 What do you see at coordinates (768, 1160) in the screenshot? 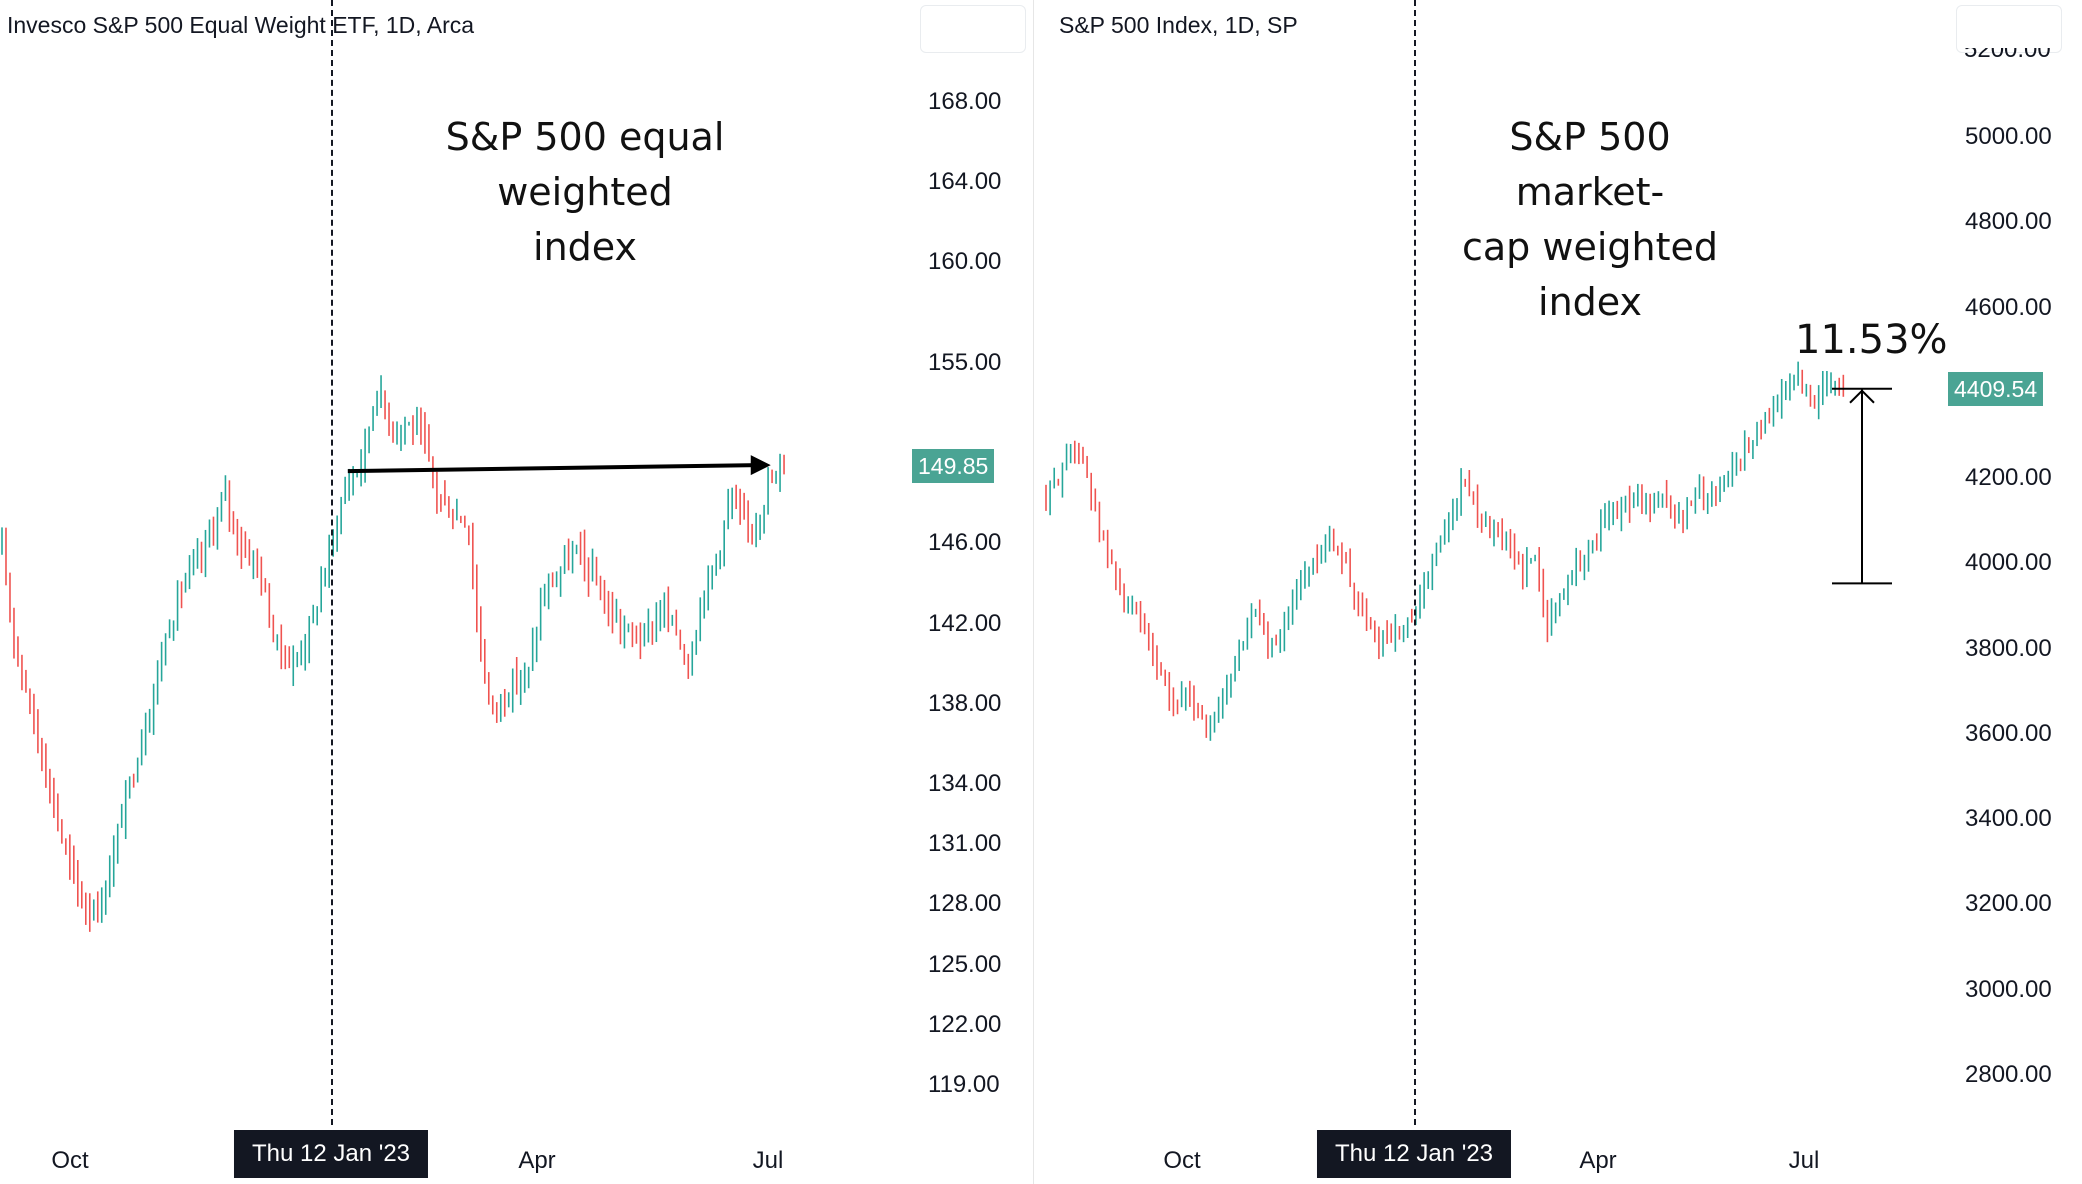
I see `left-x-tick-jul: Jul` at bounding box center [768, 1160].